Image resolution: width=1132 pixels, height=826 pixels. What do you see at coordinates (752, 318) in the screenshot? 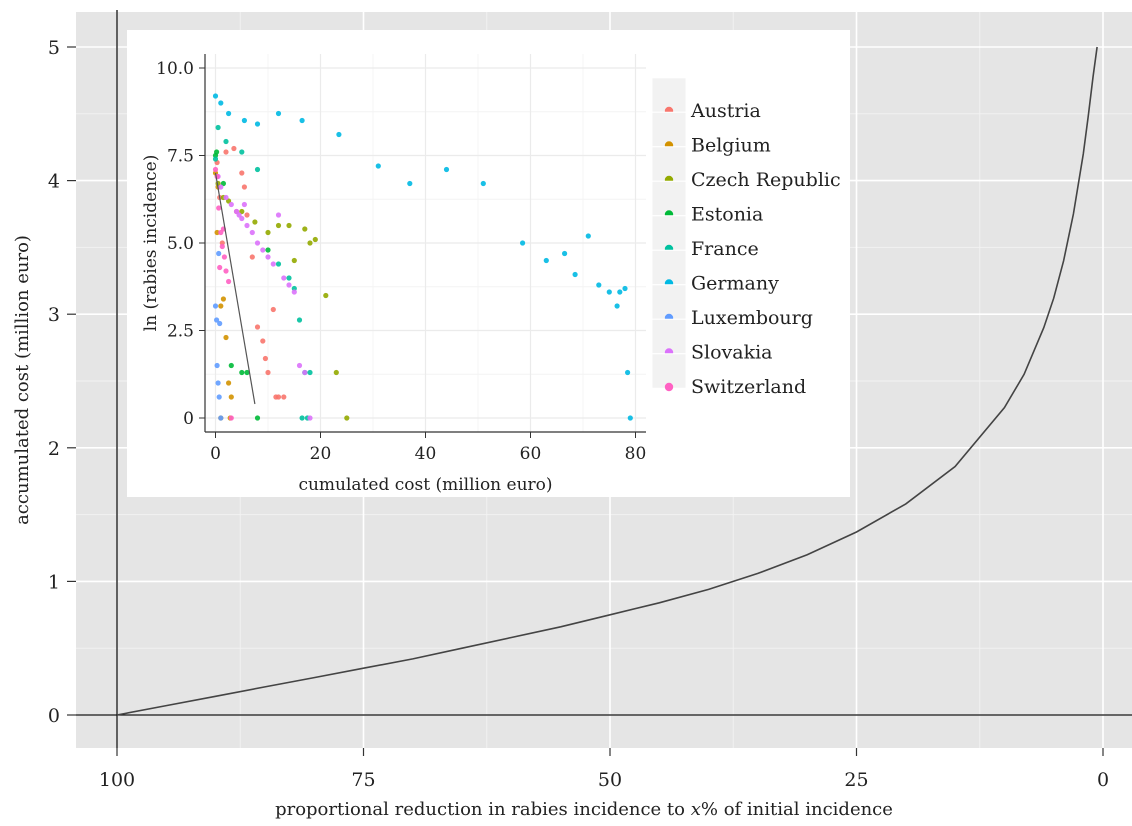
I see `legend-label: Luxembourg` at bounding box center [752, 318].